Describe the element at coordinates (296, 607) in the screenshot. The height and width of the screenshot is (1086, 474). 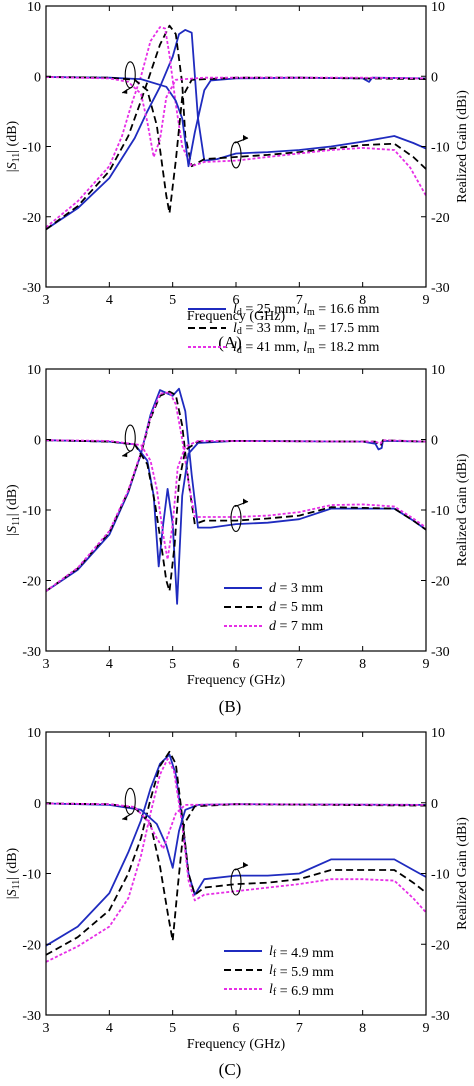
I see `legend-entry: d = 5 mm` at that location.